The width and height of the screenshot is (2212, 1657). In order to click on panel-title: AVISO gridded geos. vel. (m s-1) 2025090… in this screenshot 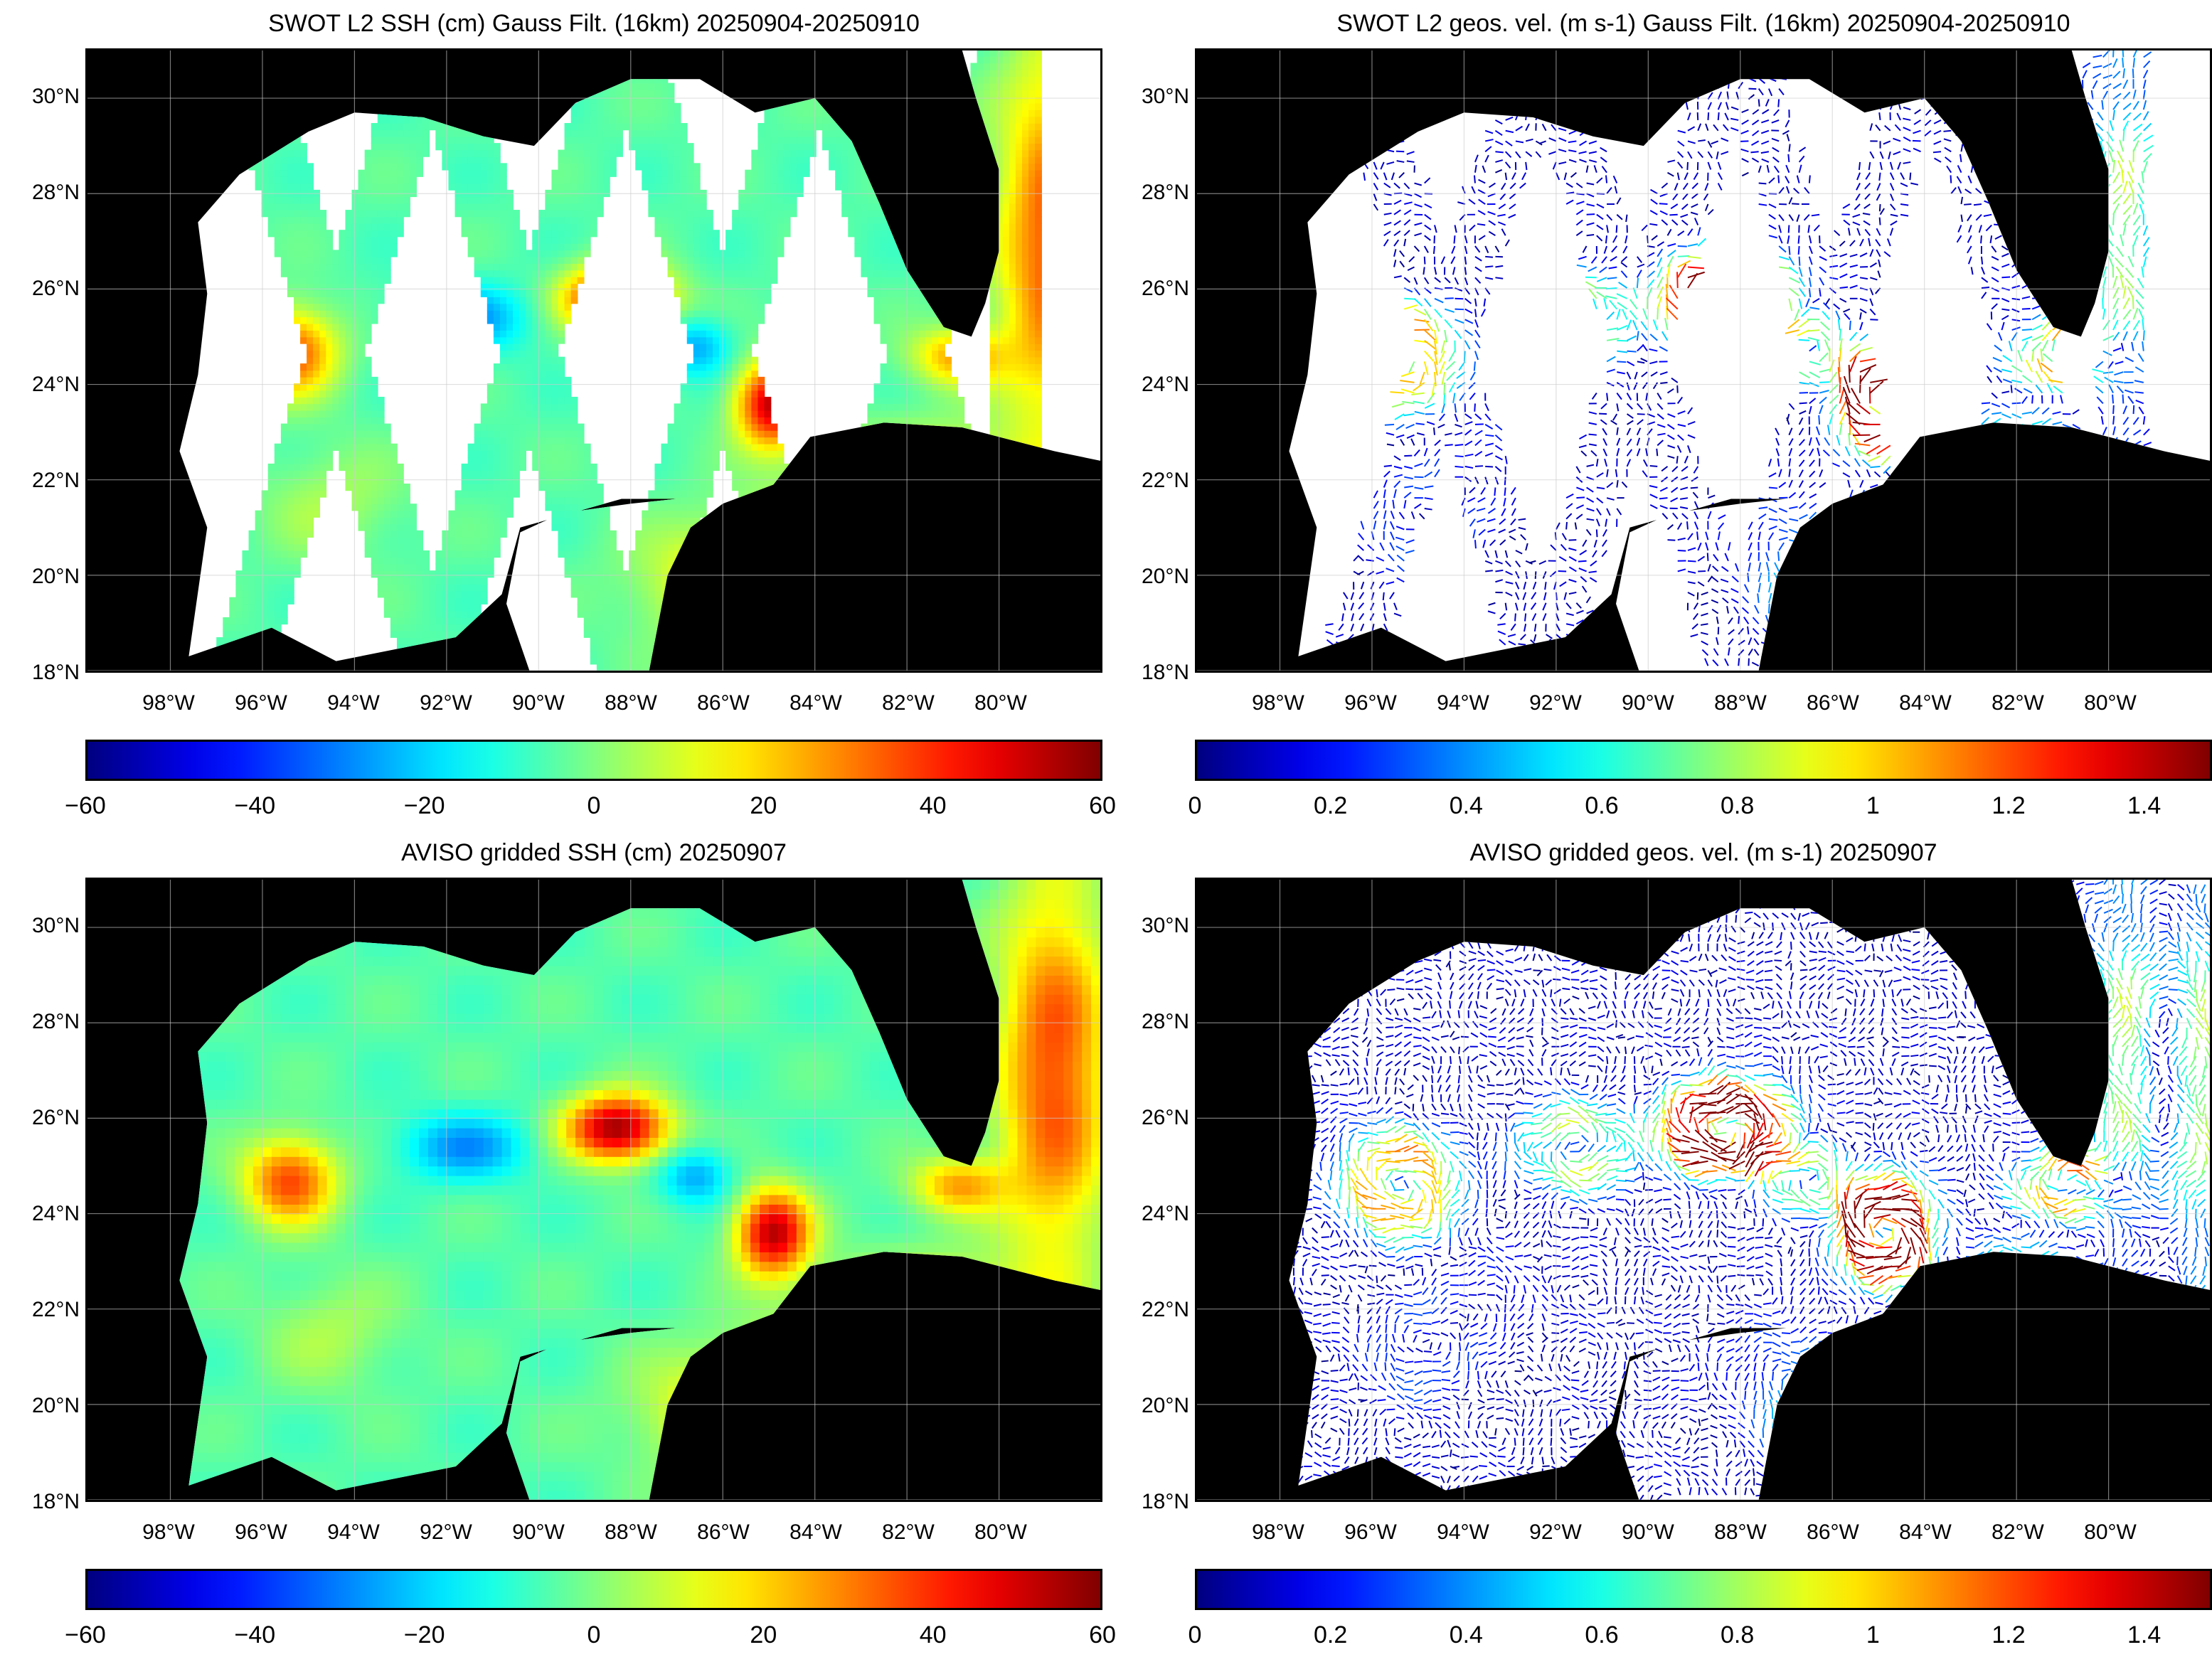, I will do `click(1704, 853)`.